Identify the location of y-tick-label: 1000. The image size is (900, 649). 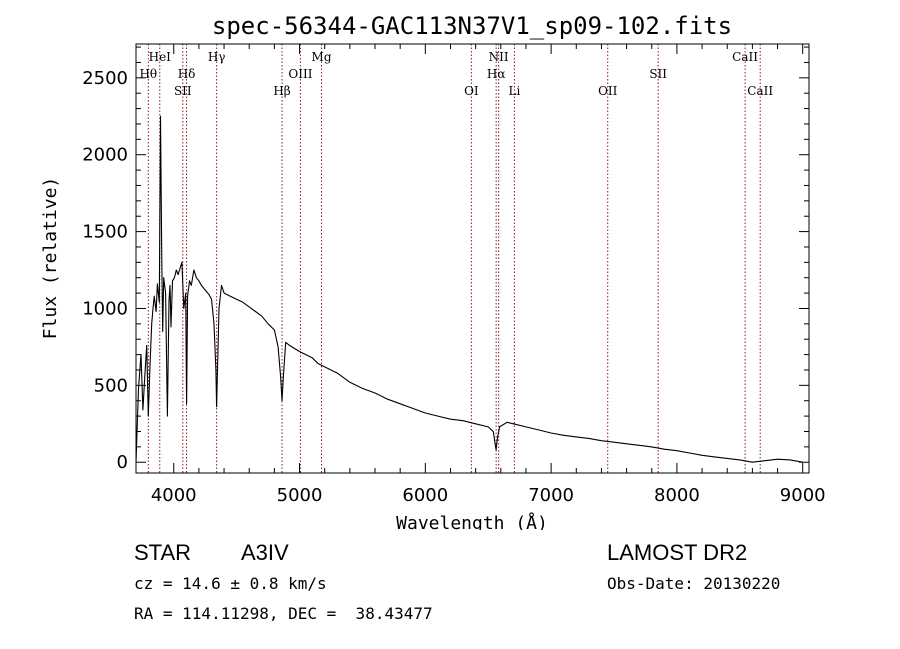
(105, 308).